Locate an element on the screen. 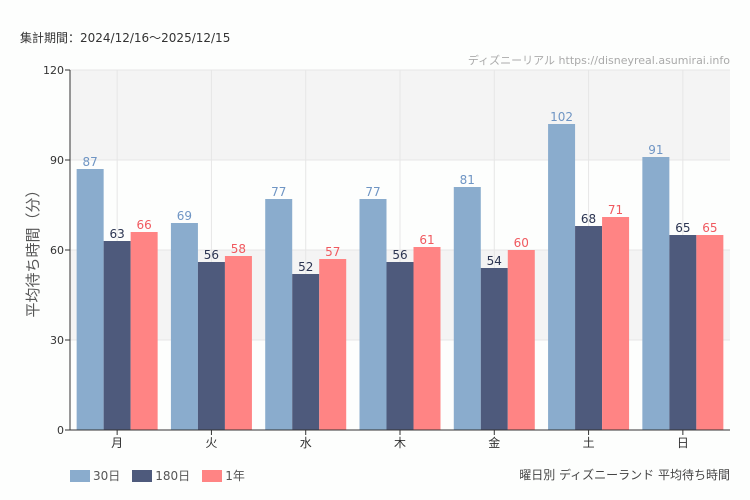  legend-item: 30日 is located at coordinates (95, 475).